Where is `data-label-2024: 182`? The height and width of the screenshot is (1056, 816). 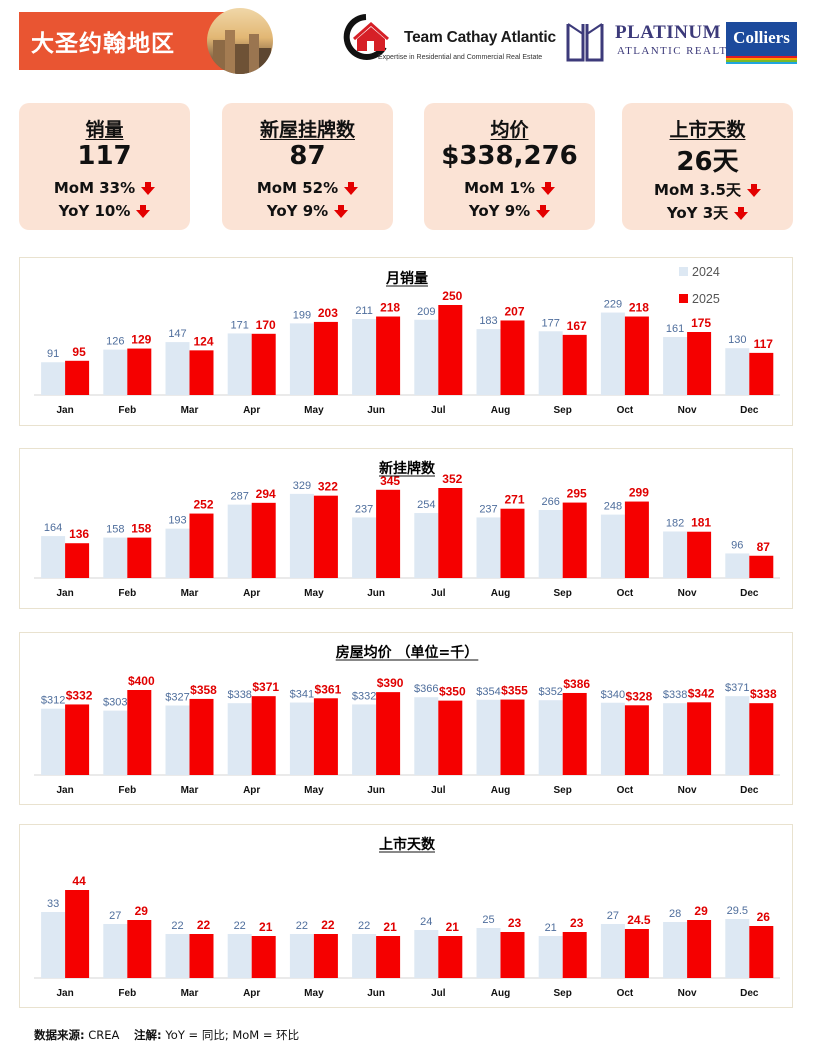 data-label-2024: 182 is located at coordinates (675, 523).